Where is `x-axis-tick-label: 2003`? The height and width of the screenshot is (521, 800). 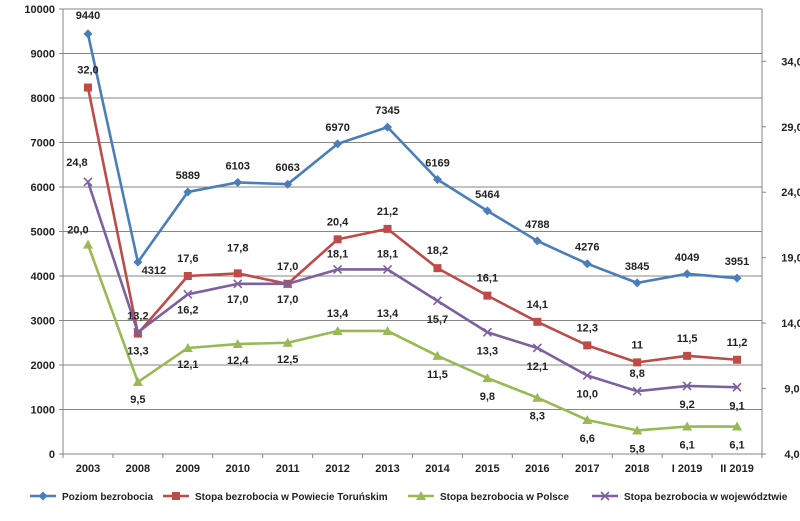
x-axis-tick-label: 2003 is located at coordinates (88, 469).